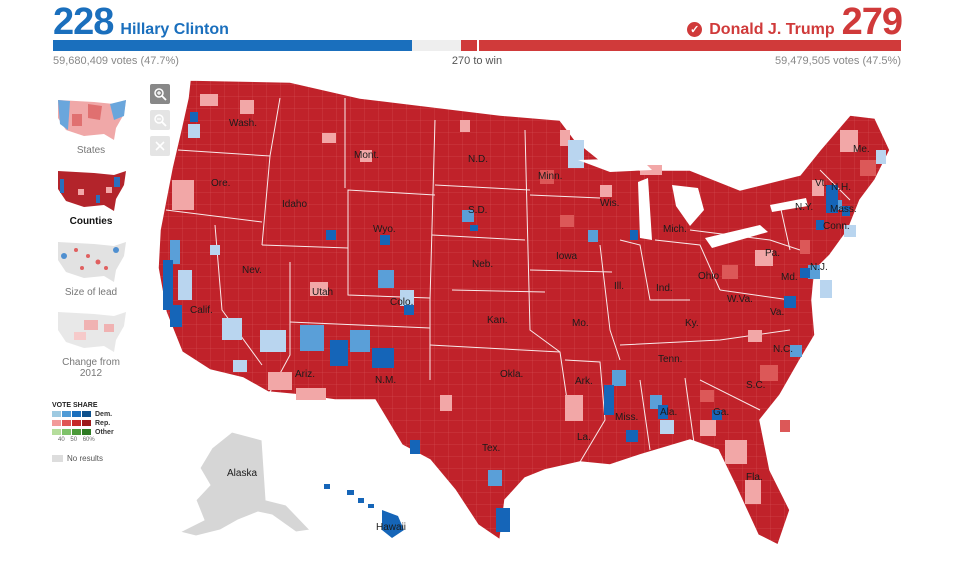 The width and height of the screenshot is (960, 572). I want to click on win-threshold-marker, so click(478, 45).